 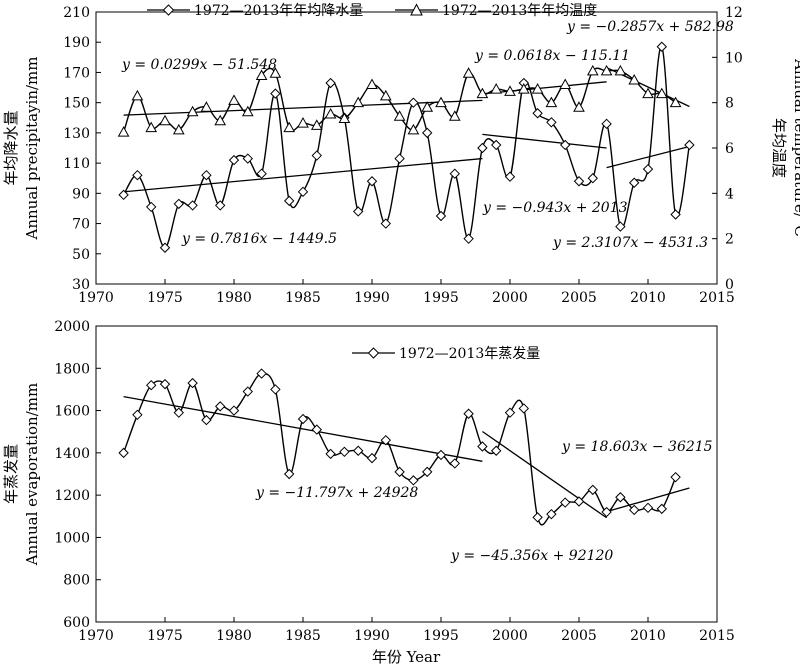 What do you see at coordinates (76, 134) in the screenshot?
I see `y-tick-label: 130` at bounding box center [76, 134].